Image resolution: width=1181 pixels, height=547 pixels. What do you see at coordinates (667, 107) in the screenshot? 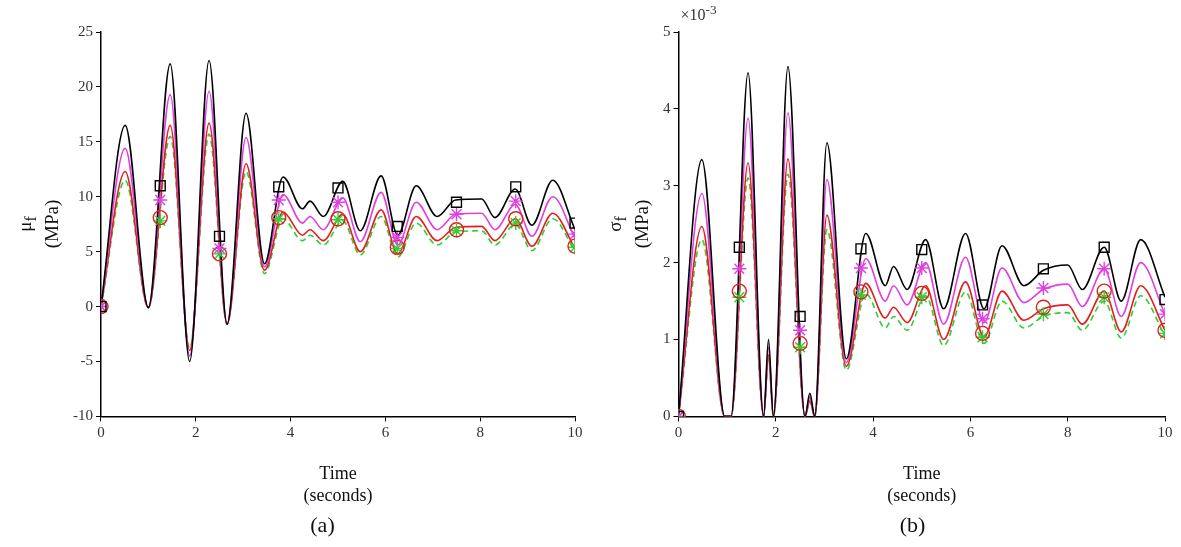
I see `y-tick-label: 4` at bounding box center [667, 107].